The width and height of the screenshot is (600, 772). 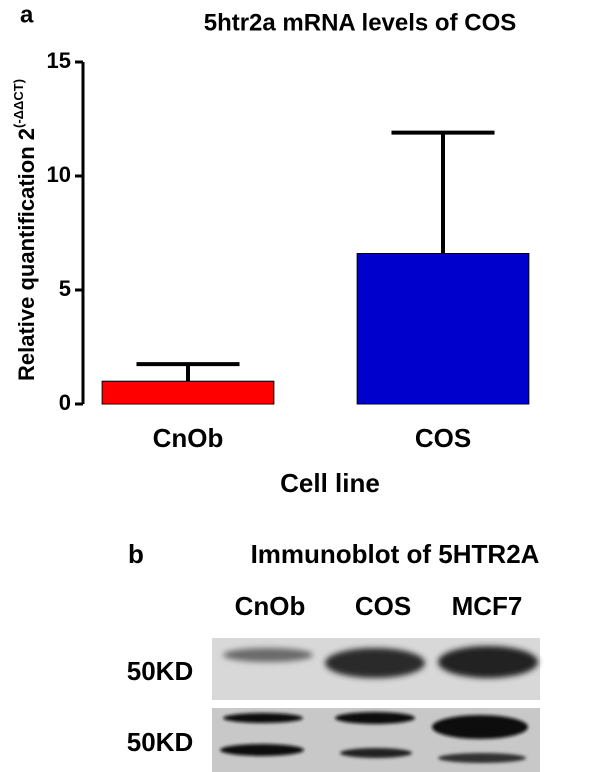 What do you see at coordinates (395, 554) in the screenshot?
I see `blot-title: Immunoblot of 5HTR2A` at bounding box center [395, 554].